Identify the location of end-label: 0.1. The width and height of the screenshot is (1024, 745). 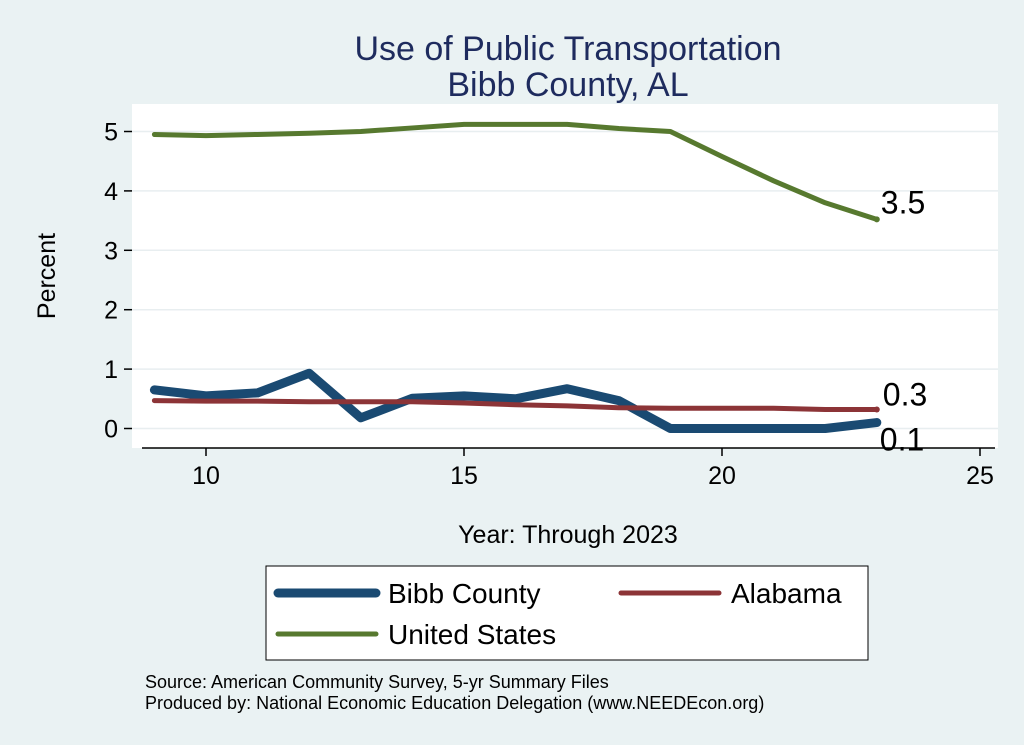
(902, 440).